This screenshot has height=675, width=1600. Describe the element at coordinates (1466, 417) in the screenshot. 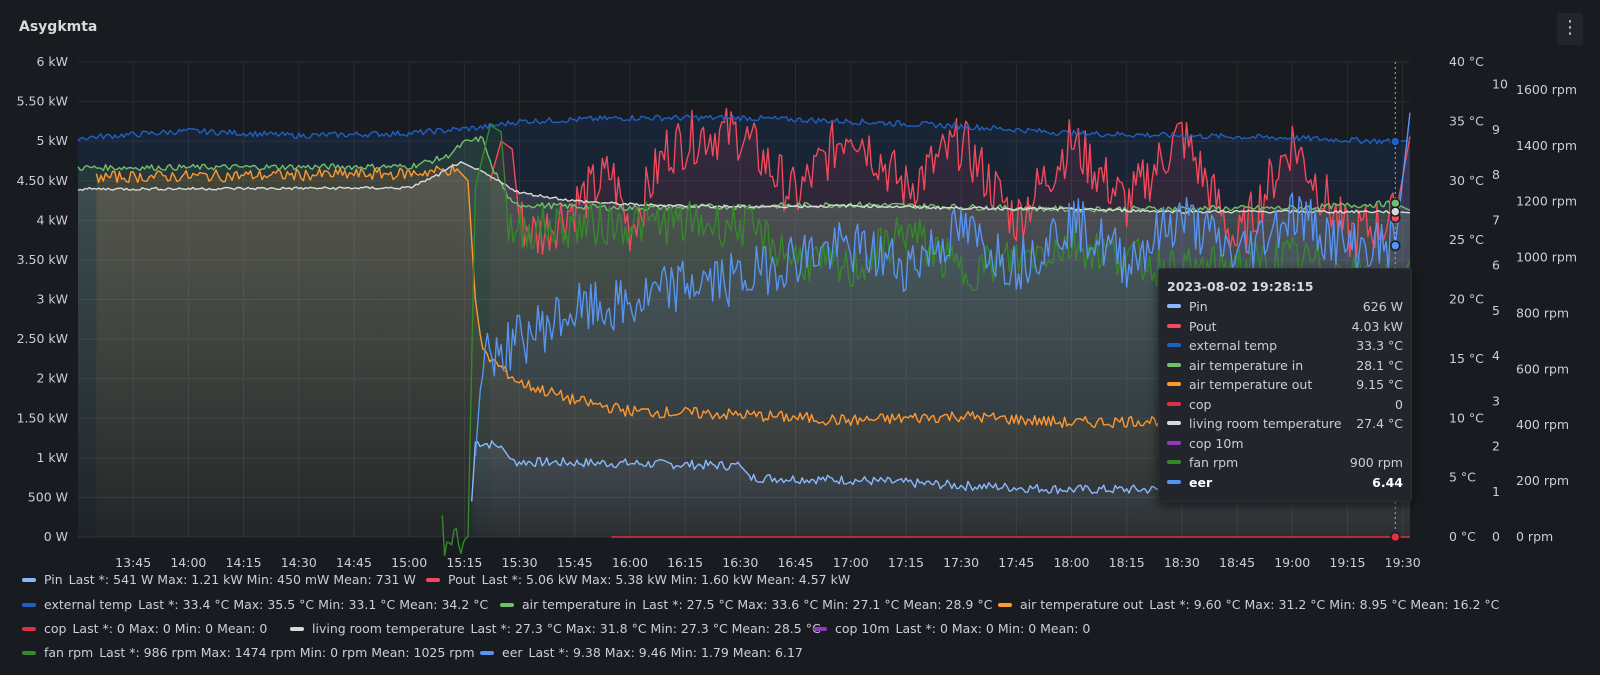

I see `y-tick-temp: 10 °C` at that location.